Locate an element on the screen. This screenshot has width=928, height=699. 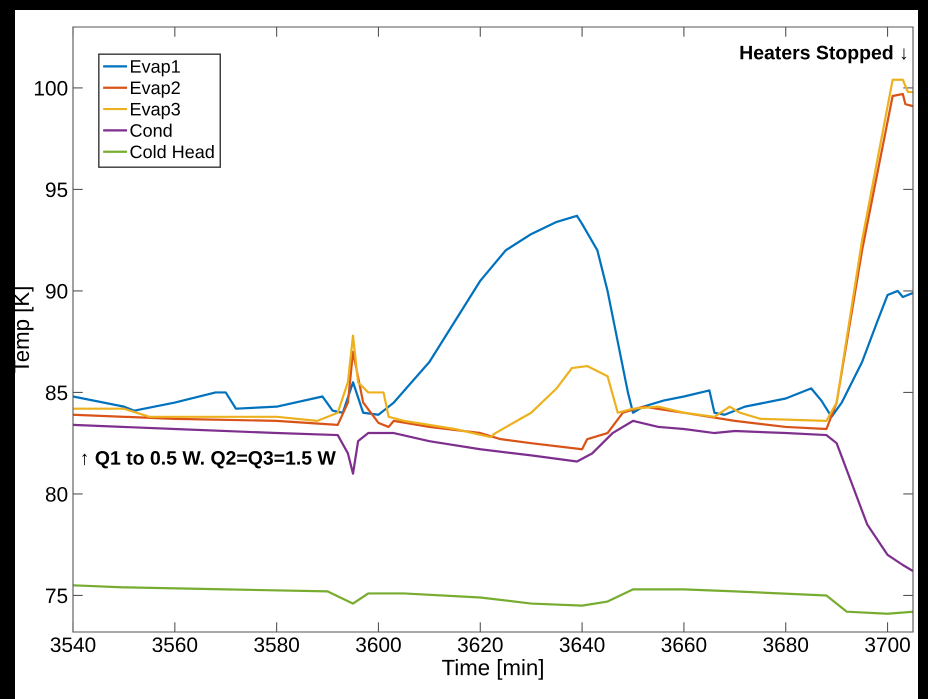
x-tick-label: 3700 is located at coordinates (887, 644).